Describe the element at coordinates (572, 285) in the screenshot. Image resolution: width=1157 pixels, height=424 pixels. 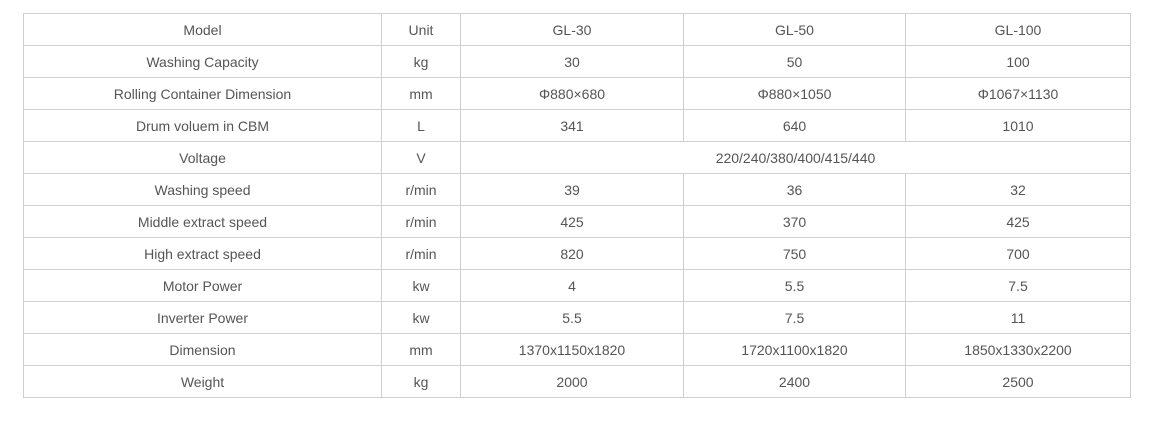
I see `value-cell: 4` at that location.